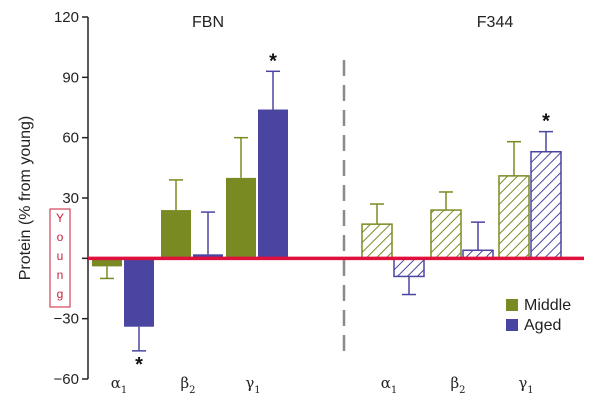 This screenshot has width=596, height=396. I want to click on legend-swatch-middle, so click(512, 305).